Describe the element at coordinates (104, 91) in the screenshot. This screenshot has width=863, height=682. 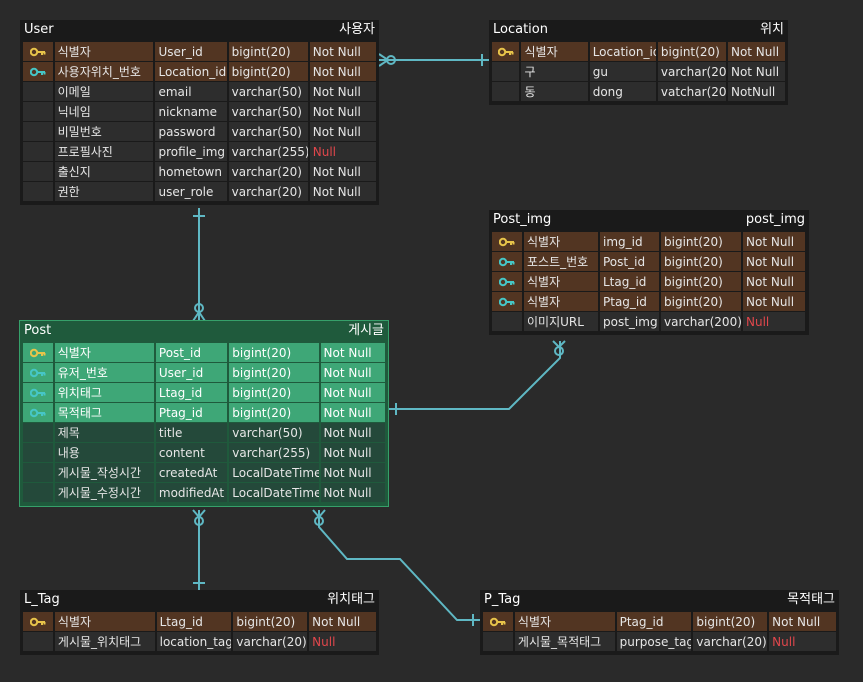
I see `column-name: 이메일` at that location.